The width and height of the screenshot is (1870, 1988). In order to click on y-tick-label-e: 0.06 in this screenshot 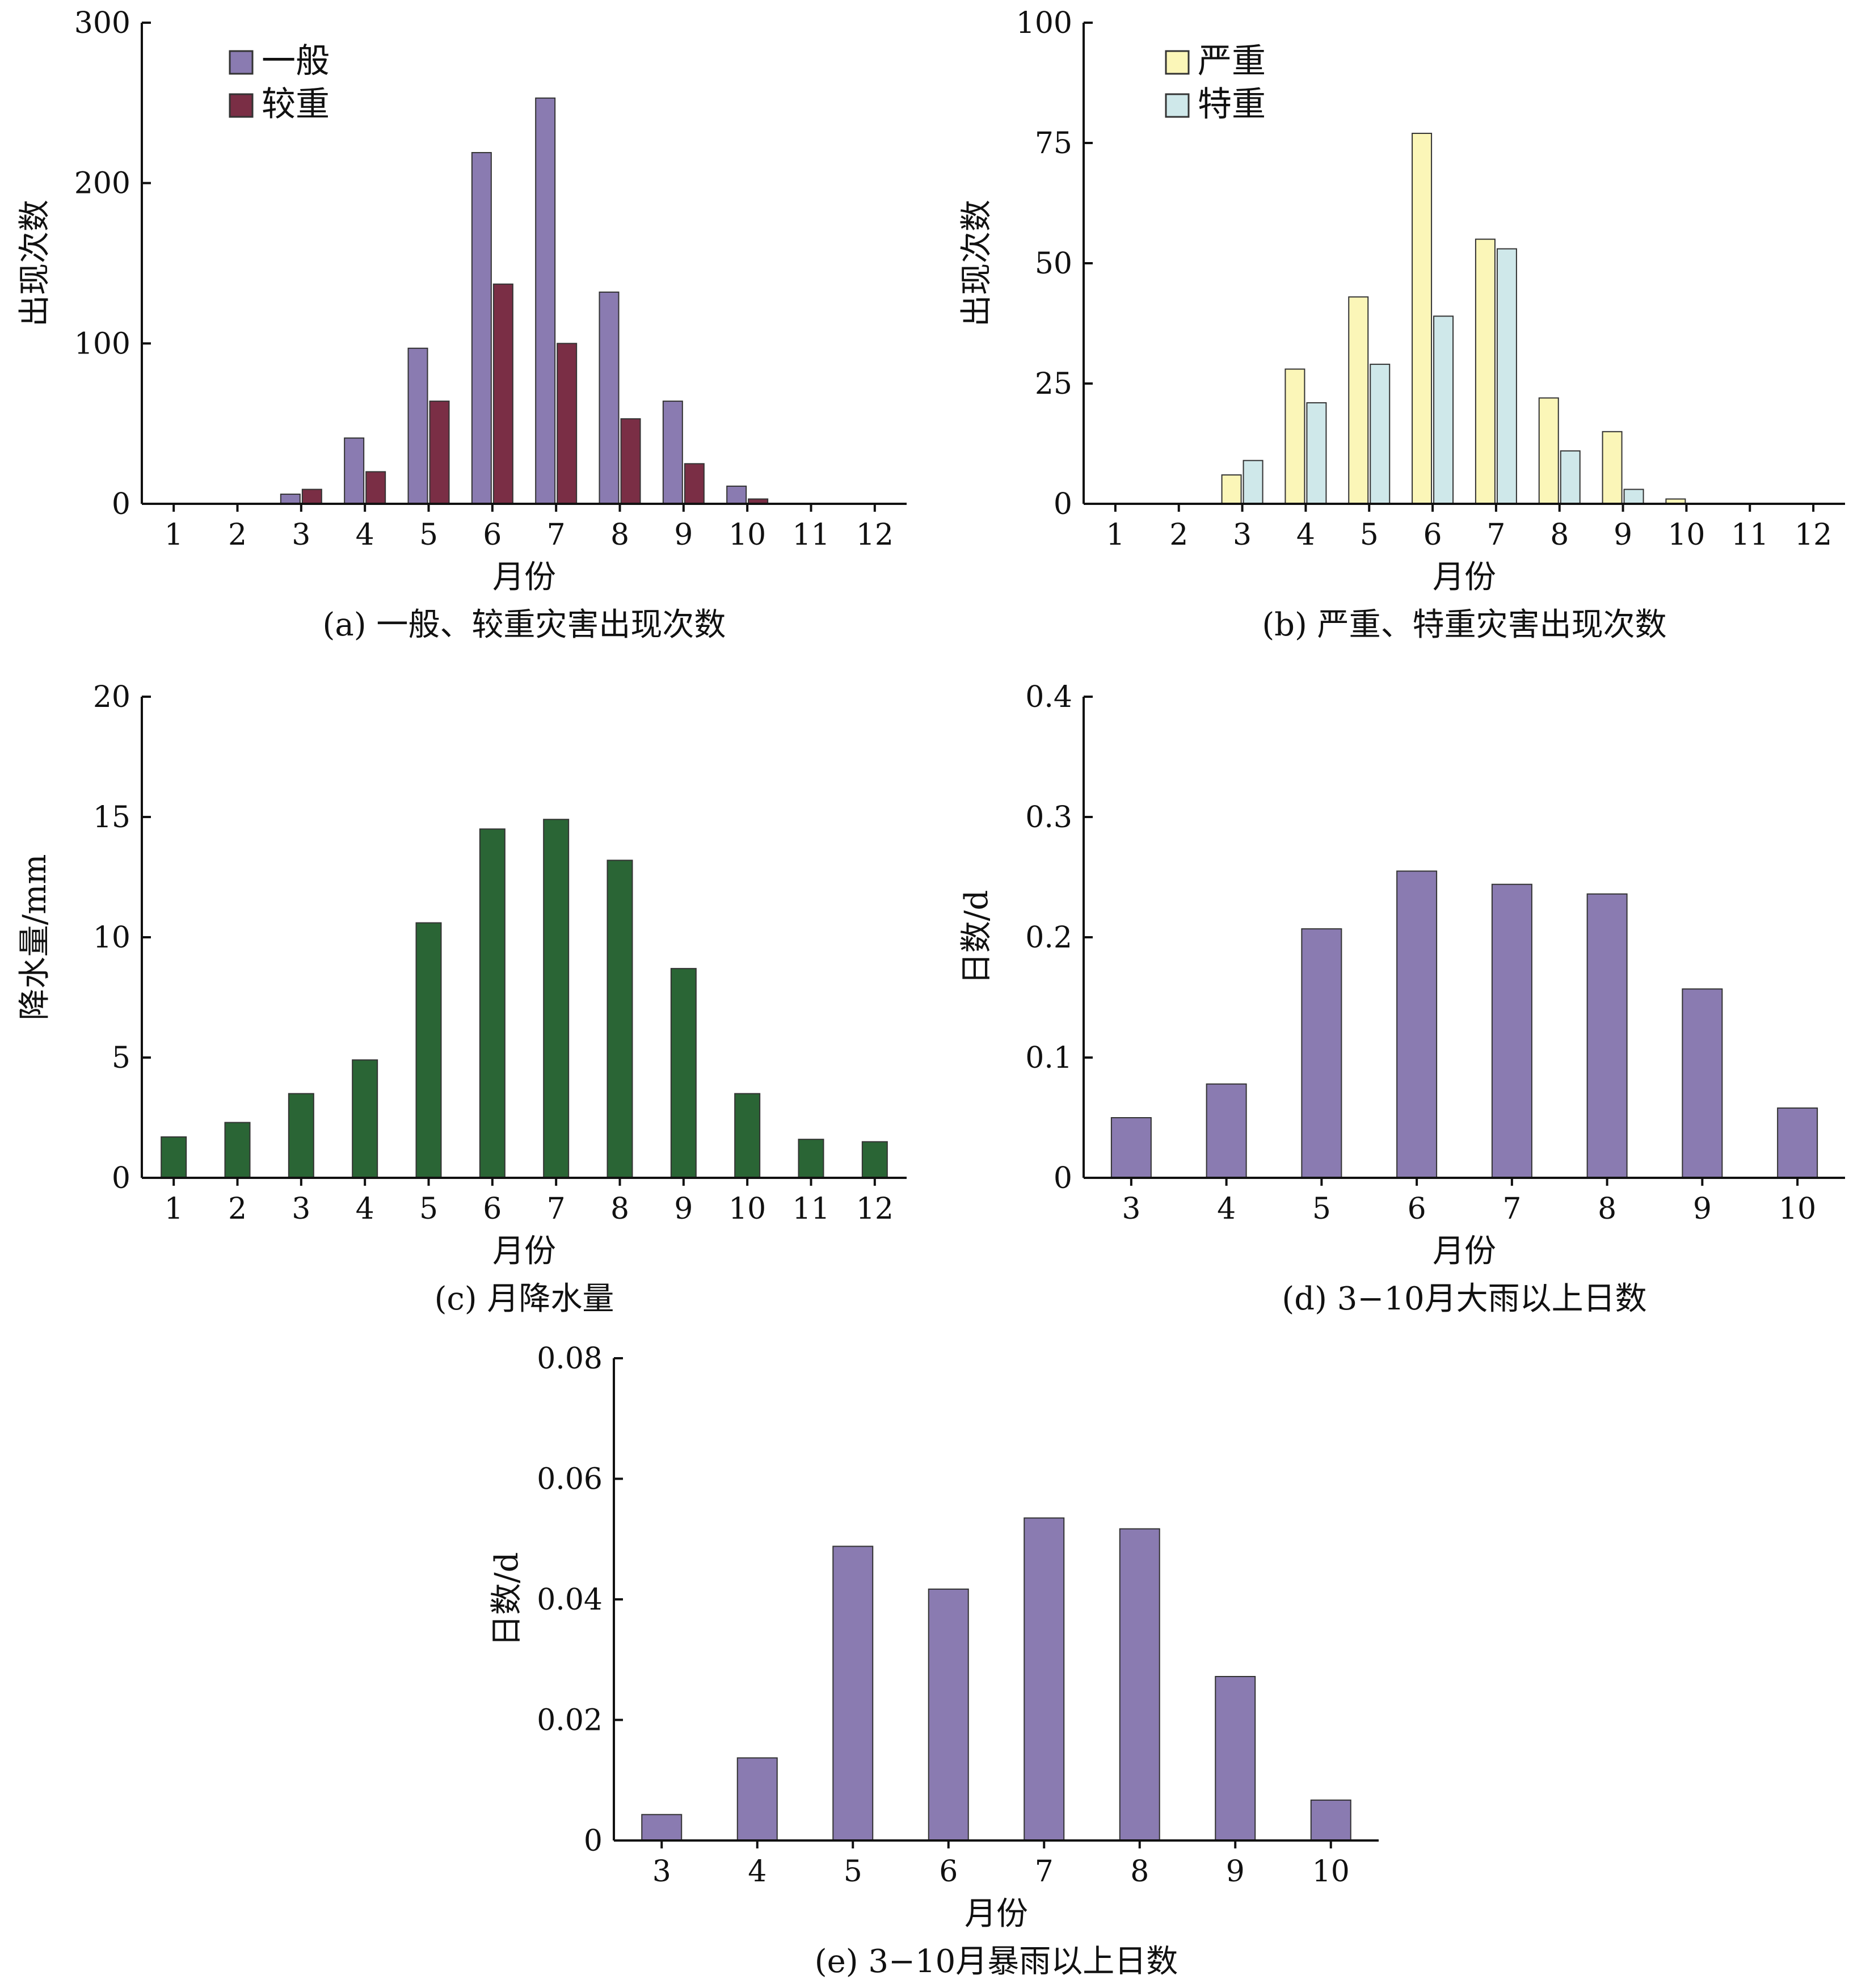, I will do `click(570, 1480)`.